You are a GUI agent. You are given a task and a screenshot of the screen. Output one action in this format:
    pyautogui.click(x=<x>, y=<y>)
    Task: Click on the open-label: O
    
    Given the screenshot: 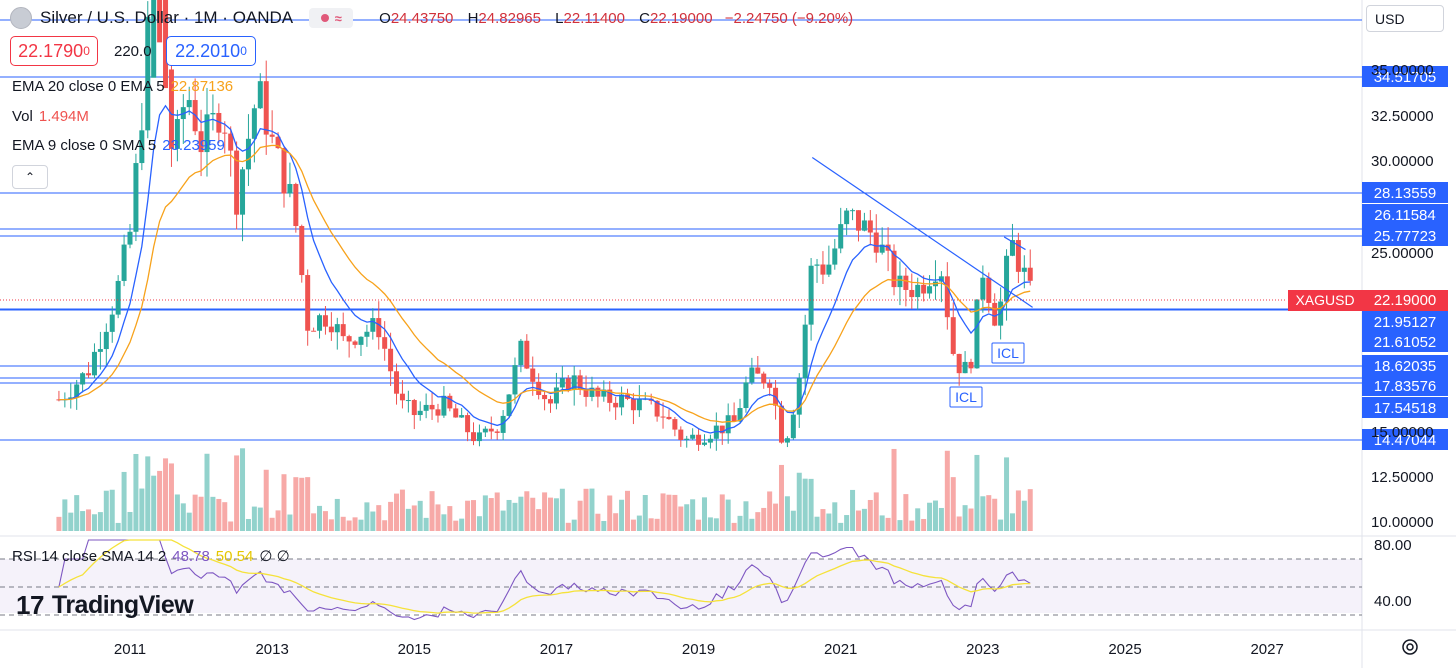 What is the action you would take?
    pyautogui.click(x=385, y=18)
    